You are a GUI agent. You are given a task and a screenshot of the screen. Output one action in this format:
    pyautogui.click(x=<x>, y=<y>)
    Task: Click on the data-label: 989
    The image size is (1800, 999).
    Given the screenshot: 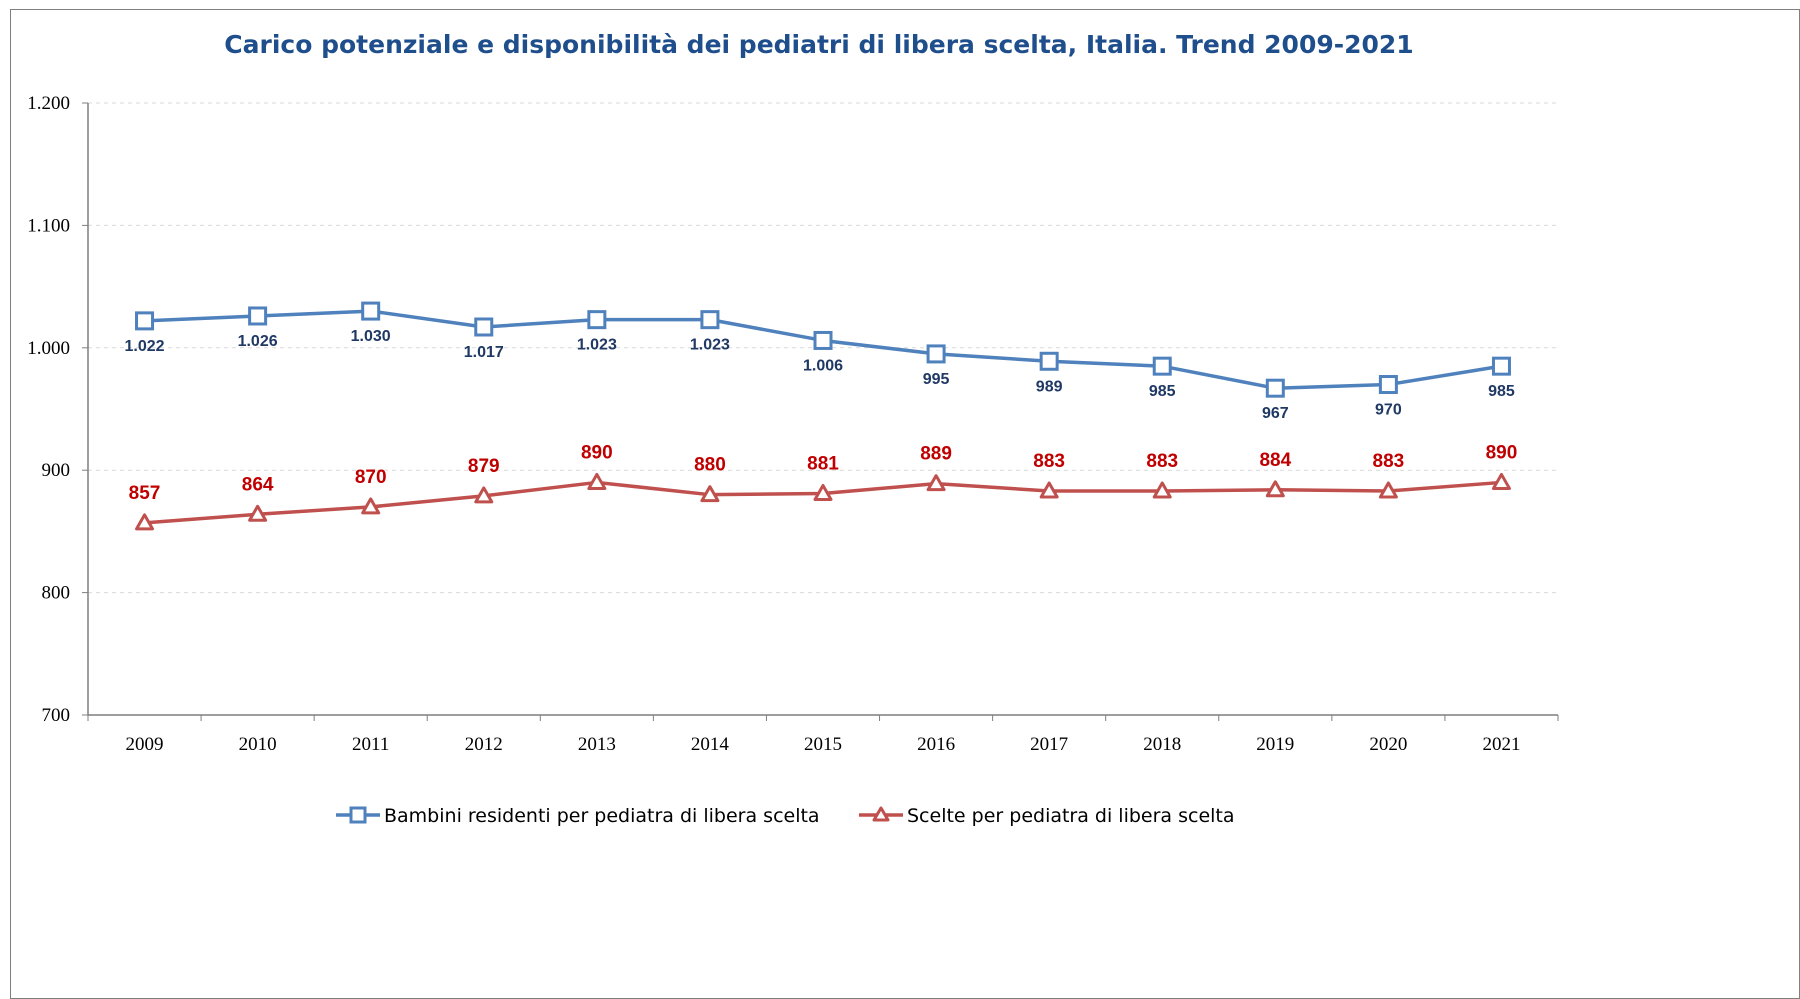 What is the action you would take?
    pyautogui.click(x=1049, y=386)
    